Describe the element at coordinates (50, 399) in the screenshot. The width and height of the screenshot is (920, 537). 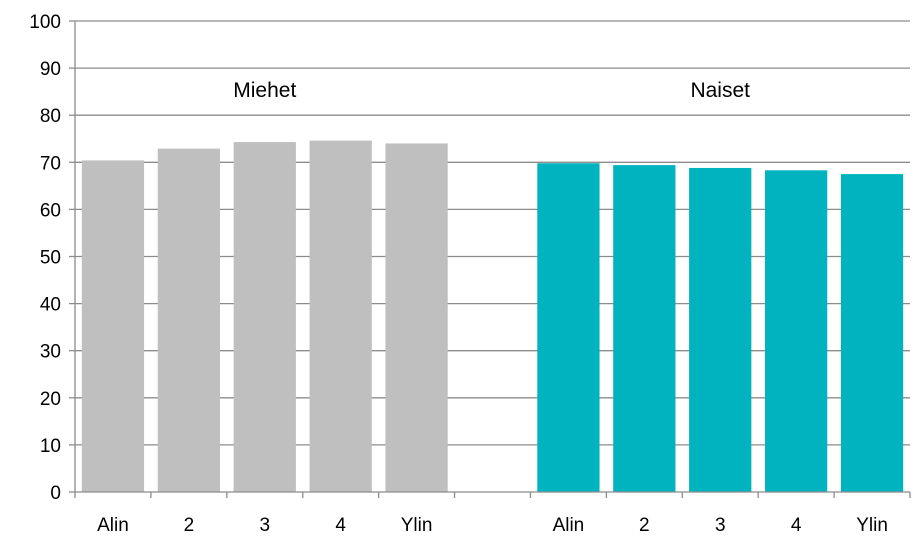
I see `y-tick-label: 20` at that location.